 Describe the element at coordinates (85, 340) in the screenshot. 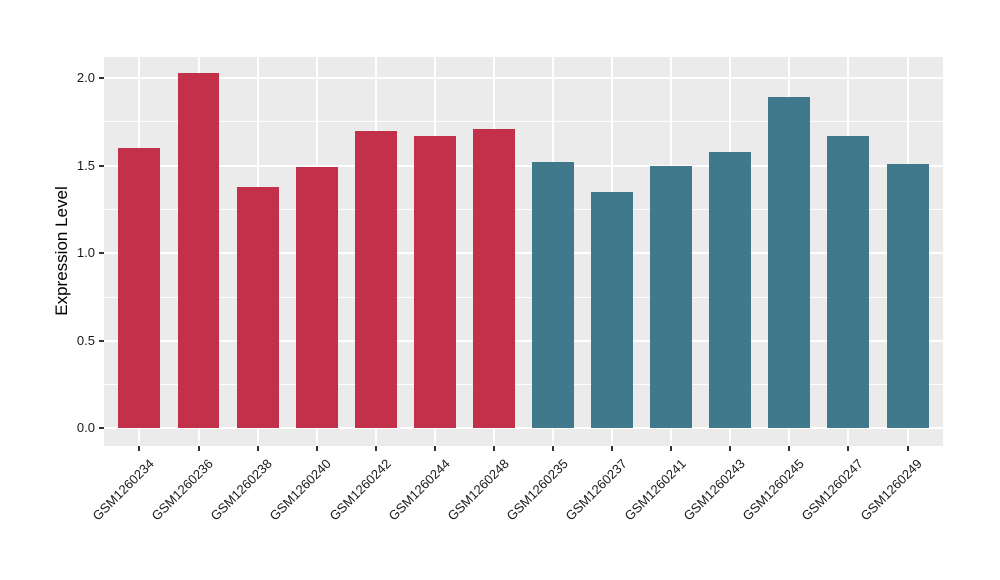

I see `y-tick-label: 0.5` at that location.